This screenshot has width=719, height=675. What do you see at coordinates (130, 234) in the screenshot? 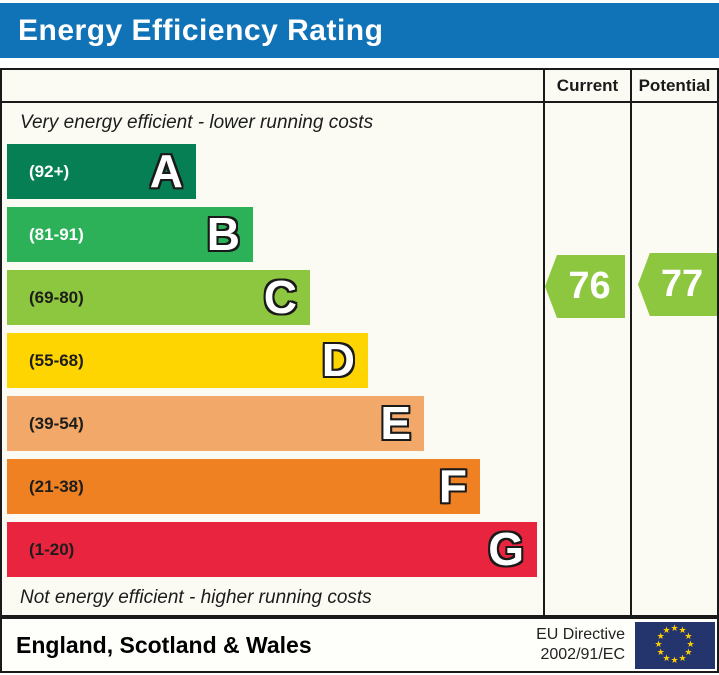
I see `band-bar-B: (81-91) B` at bounding box center [130, 234].